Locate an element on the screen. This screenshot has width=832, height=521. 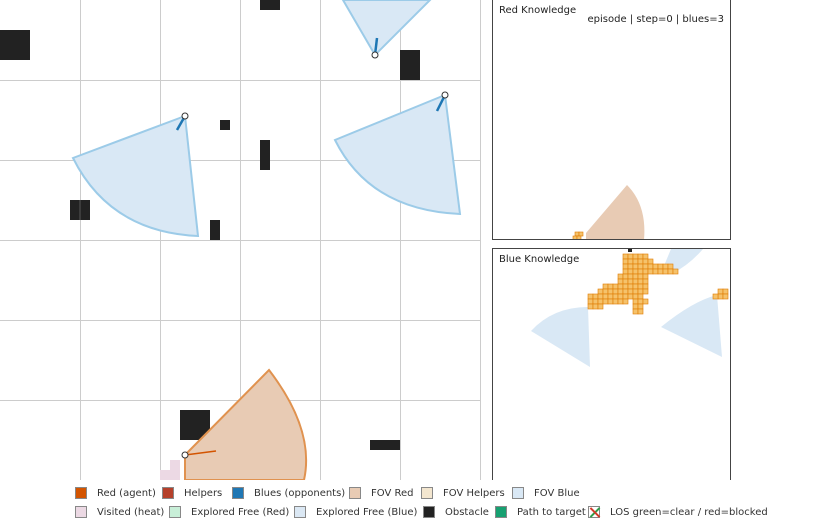
legend-item-los: LOS green=clear / red=blocked is located at coordinates (678, 512).